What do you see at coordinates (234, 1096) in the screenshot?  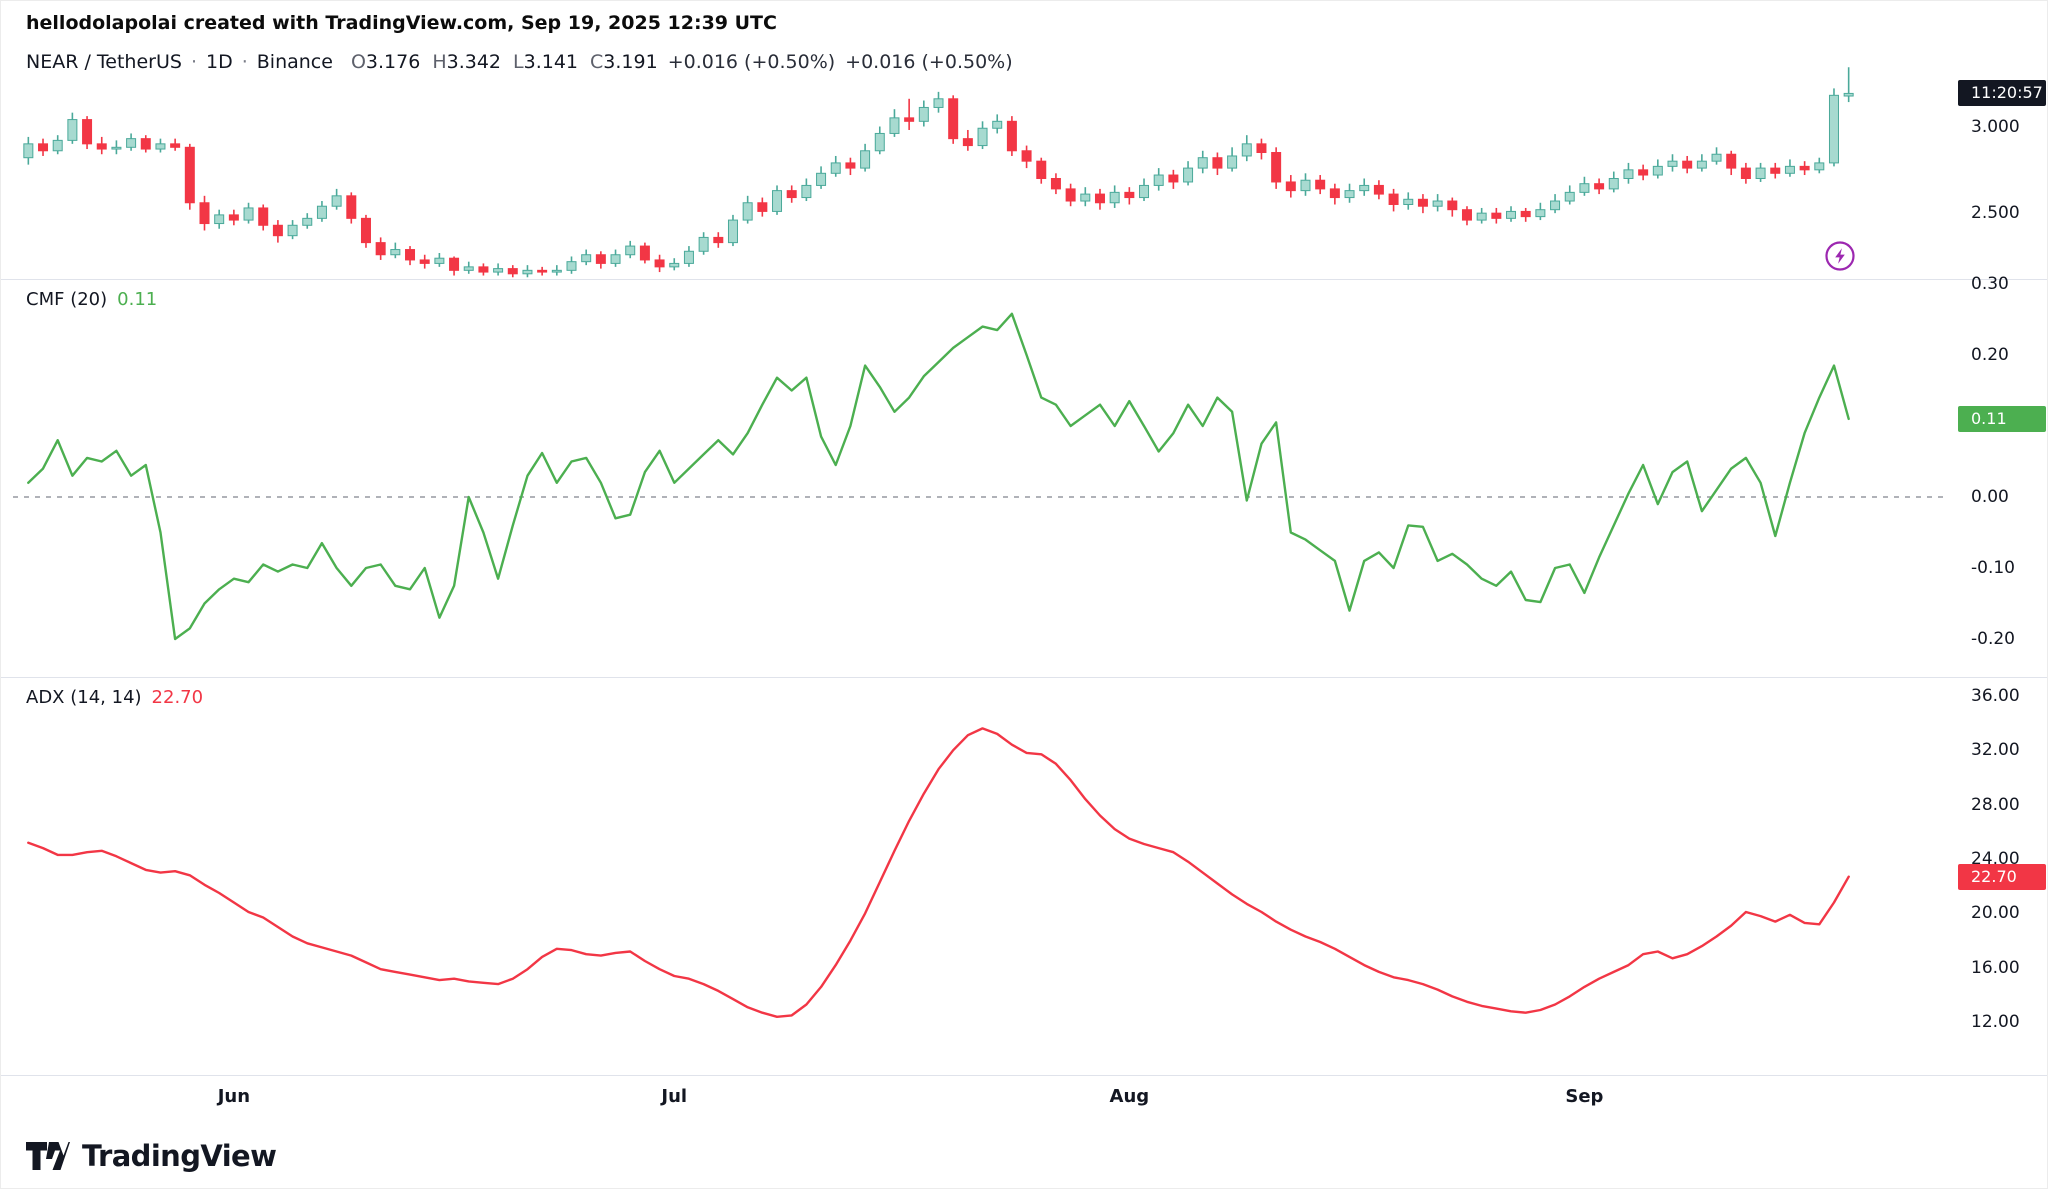 I see `time-axis-label: Jun` at bounding box center [234, 1096].